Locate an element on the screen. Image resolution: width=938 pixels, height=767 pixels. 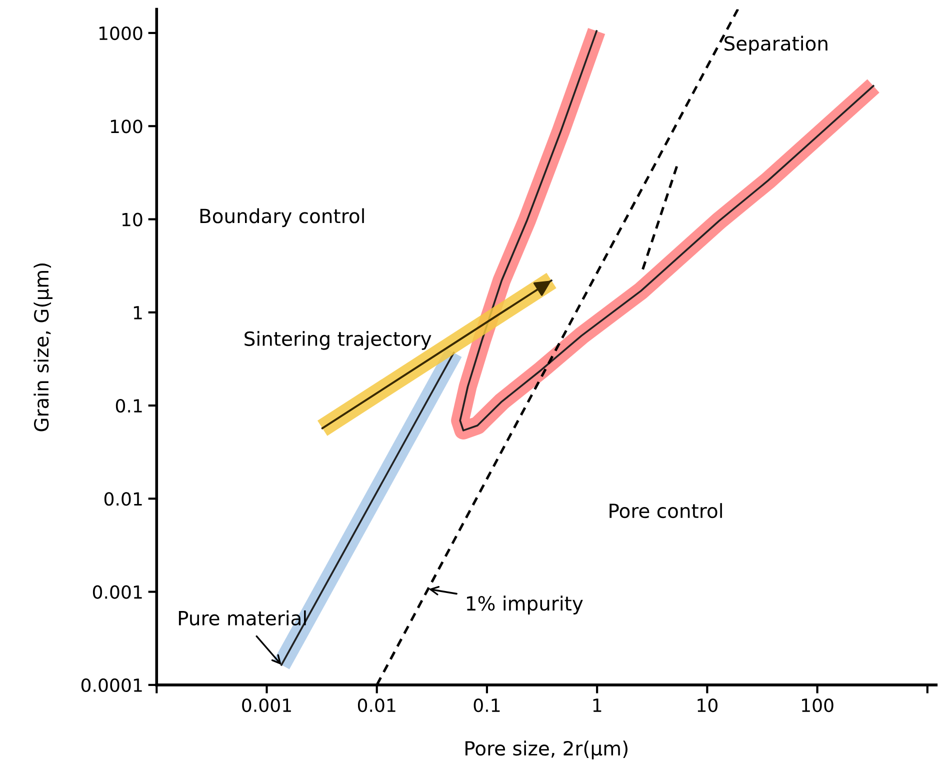
x-tick-label: 0.1 is located at coordinates (487, 705).